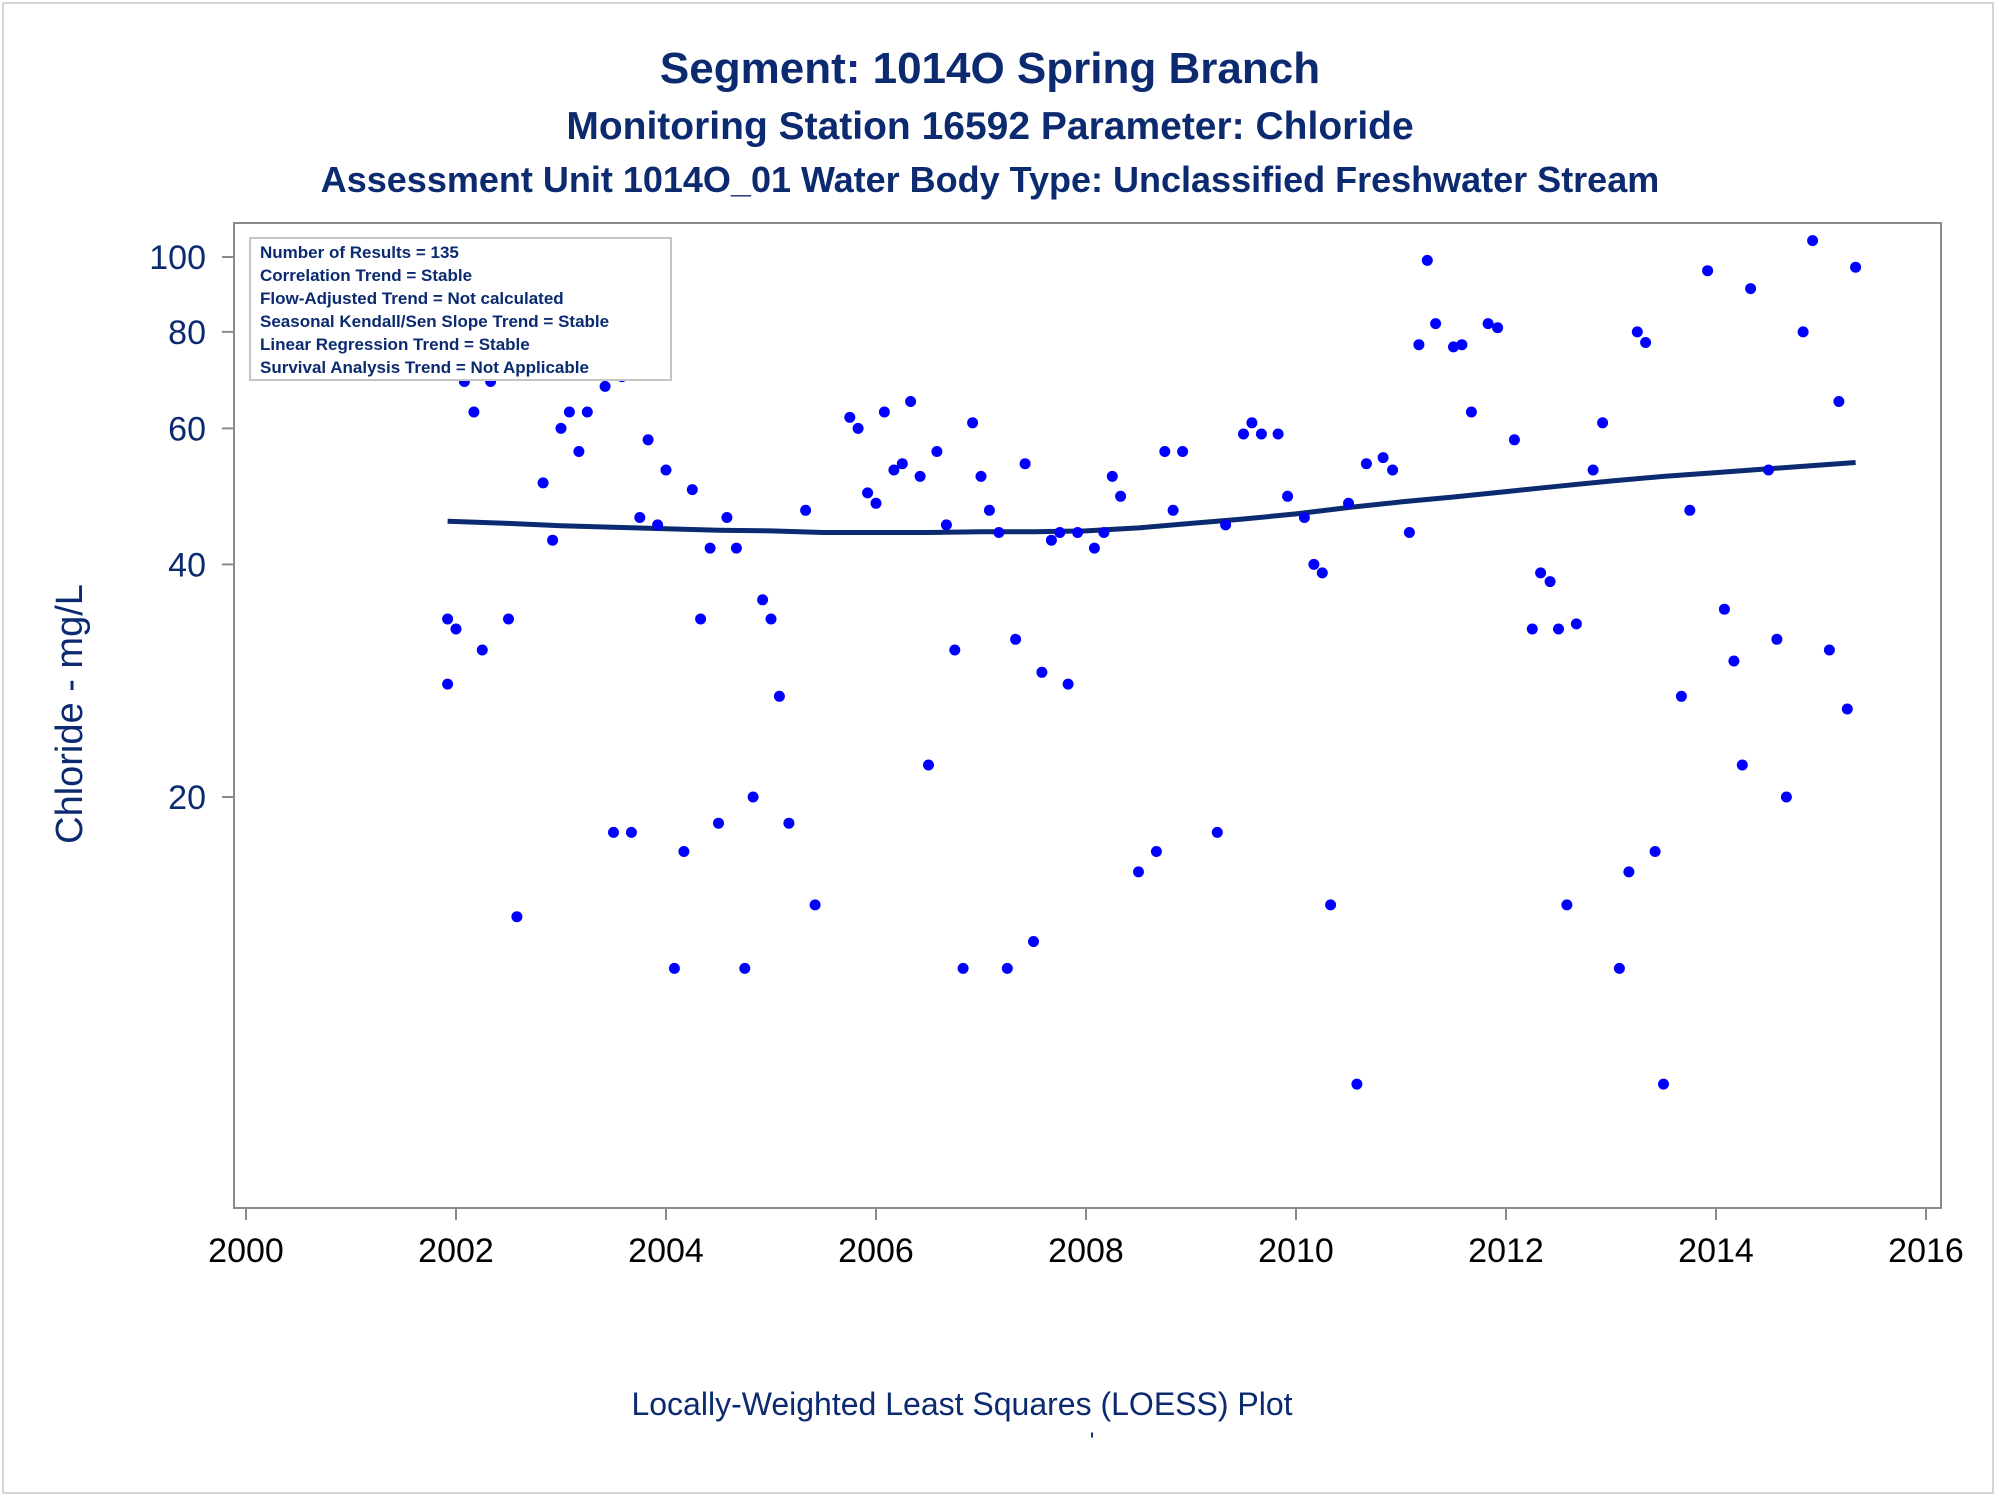 The image size is (2000, 1500). What do you see at coordinates (359, 252) in the screenshot?
I see `stats-line-results: Number of Results = 135` at bounding box center [359, 252].